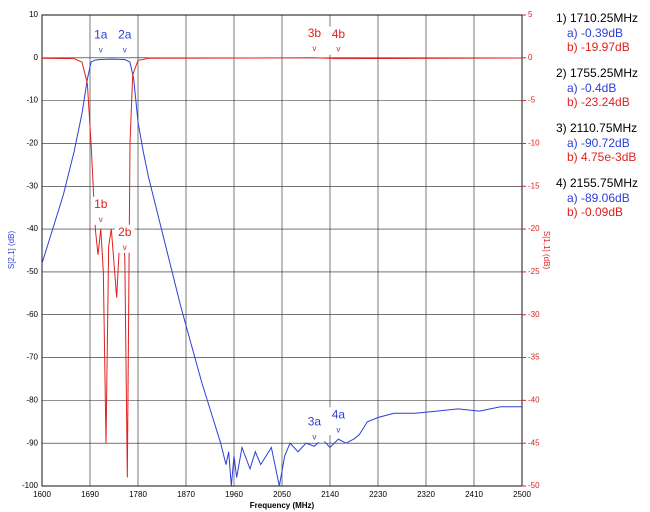 The image size is (650, 512). What do you see at coordinates (534, 228) in the screenshot?
I see `y2-tick-label: -20` at bounding box center [534, 228].